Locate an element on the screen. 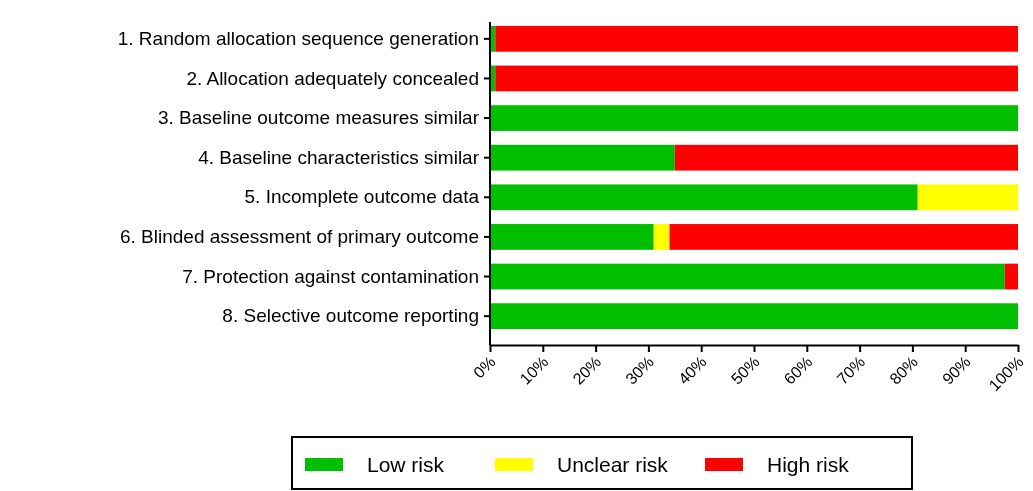 The width and height of the screenshot is (1033, 491). y-tick-label: 7. Protection against contamination is located at coordinates (330, 276).